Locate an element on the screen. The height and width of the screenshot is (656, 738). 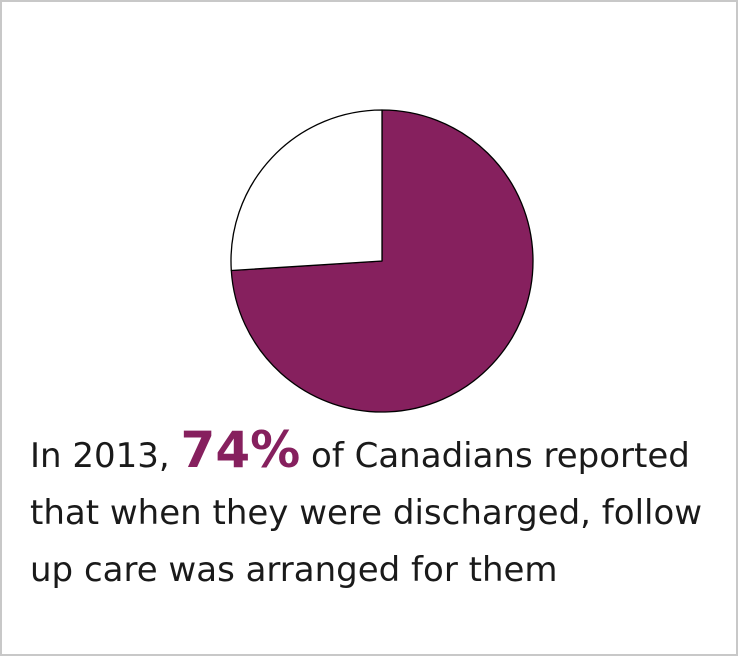
caption-prefix: In 2013, is located at coordinates (105, 456).